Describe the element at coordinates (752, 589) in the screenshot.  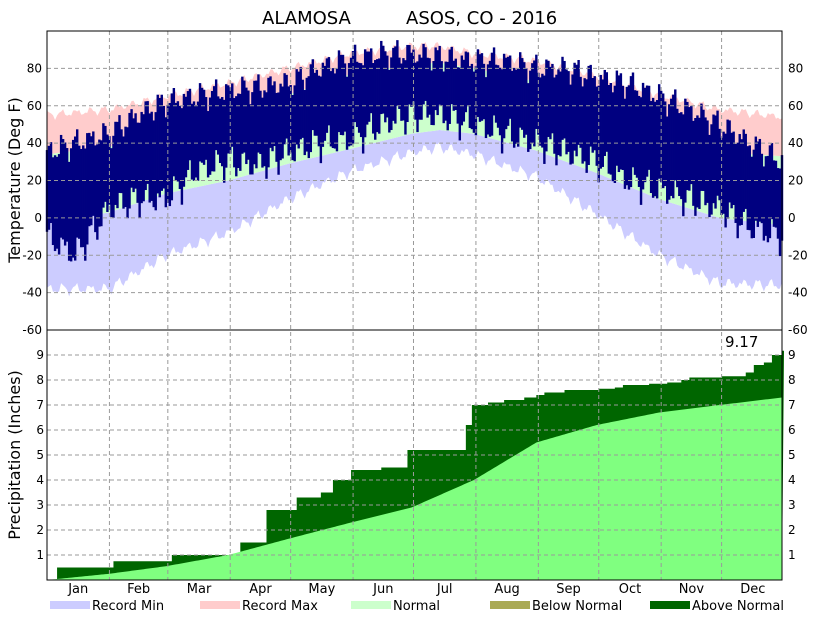
I see `month-tick-label: Dec` at that location.